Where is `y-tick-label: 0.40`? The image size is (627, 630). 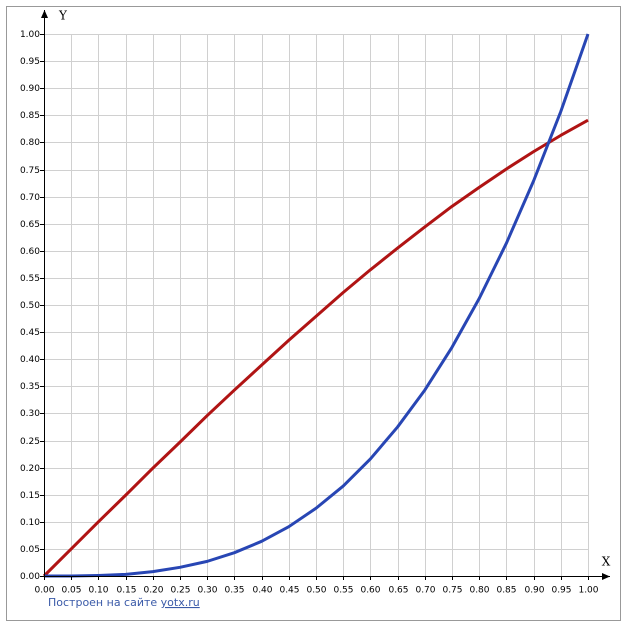
y-tick-label: 0.40 is located at coordinates (30, 360).